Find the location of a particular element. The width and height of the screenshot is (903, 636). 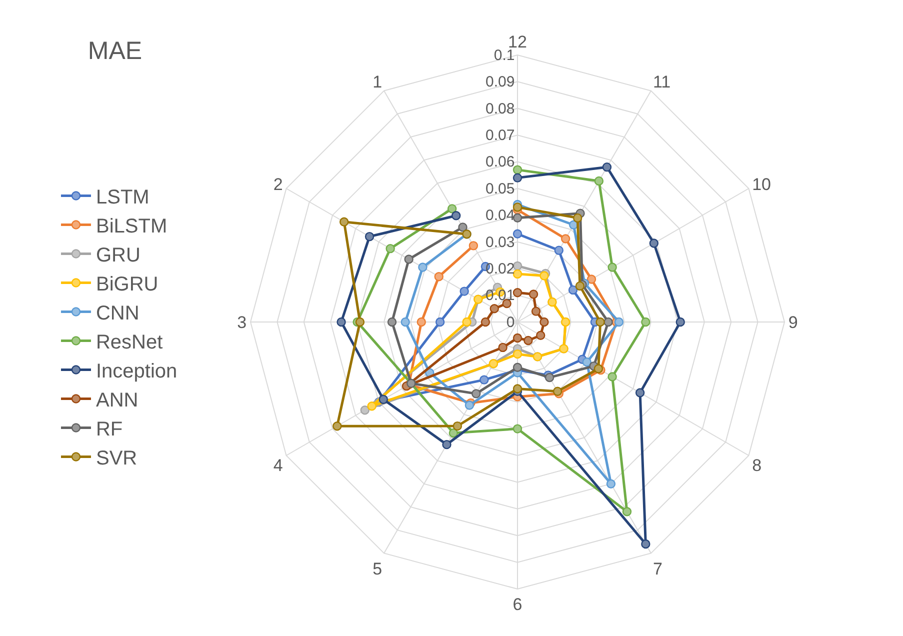

chart-title: MAE is located at coordinates (115, 50).